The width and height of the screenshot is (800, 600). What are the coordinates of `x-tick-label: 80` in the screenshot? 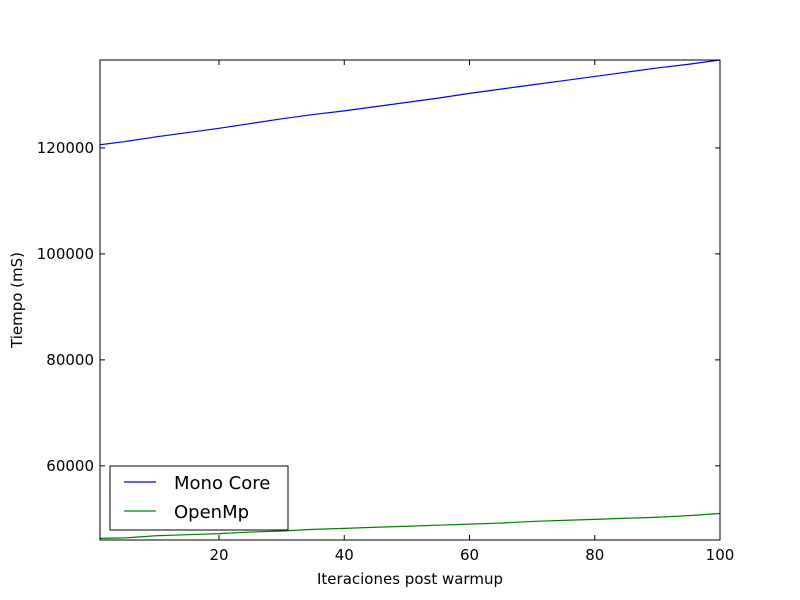 It's located at (594, 555).